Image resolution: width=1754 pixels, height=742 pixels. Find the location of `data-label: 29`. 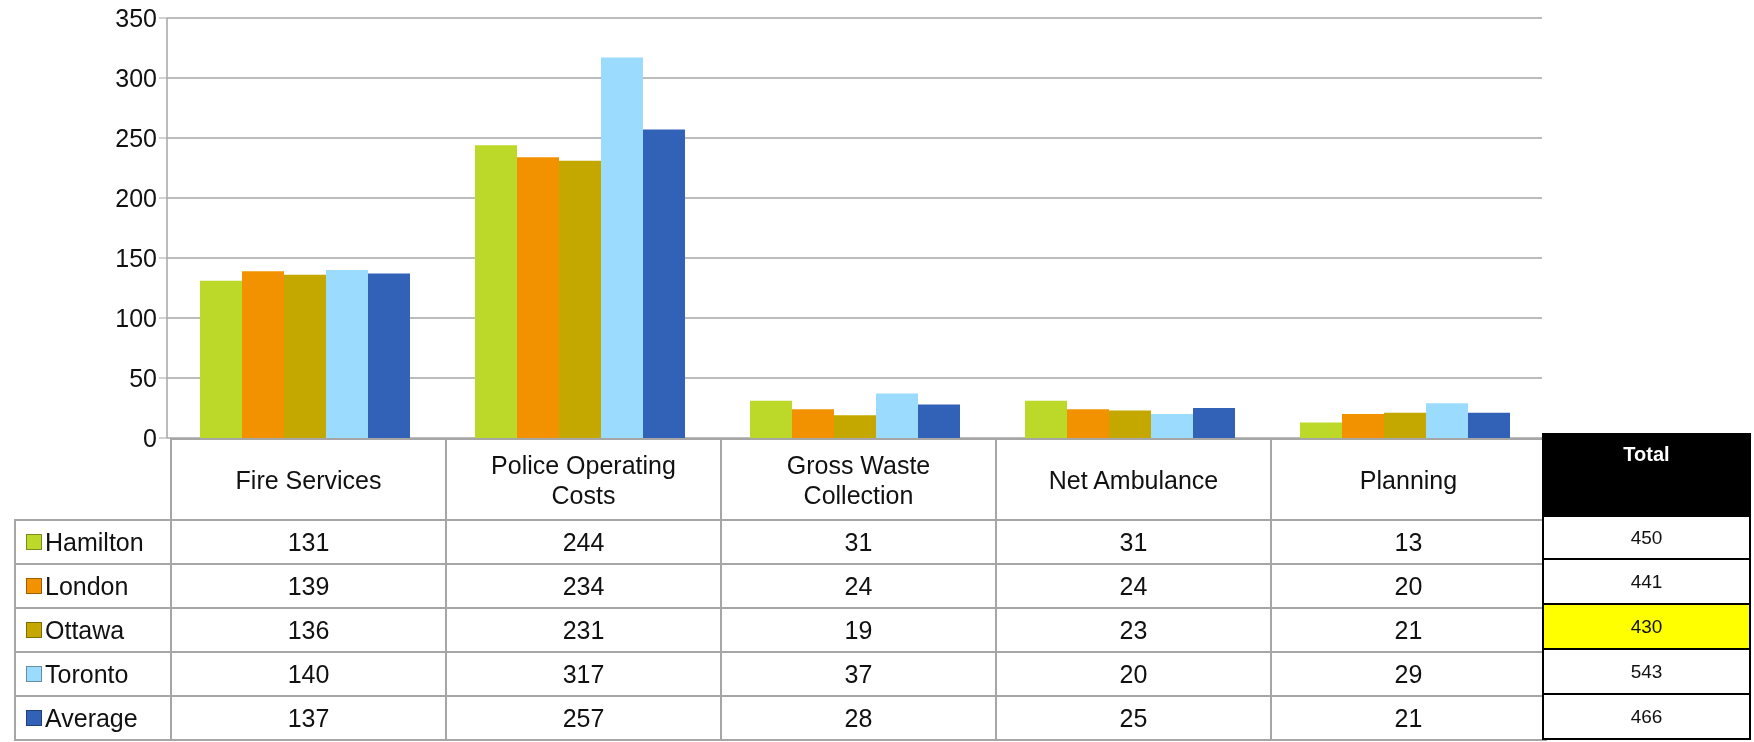

data-label: 29 is located at coordinates (1408, 673).